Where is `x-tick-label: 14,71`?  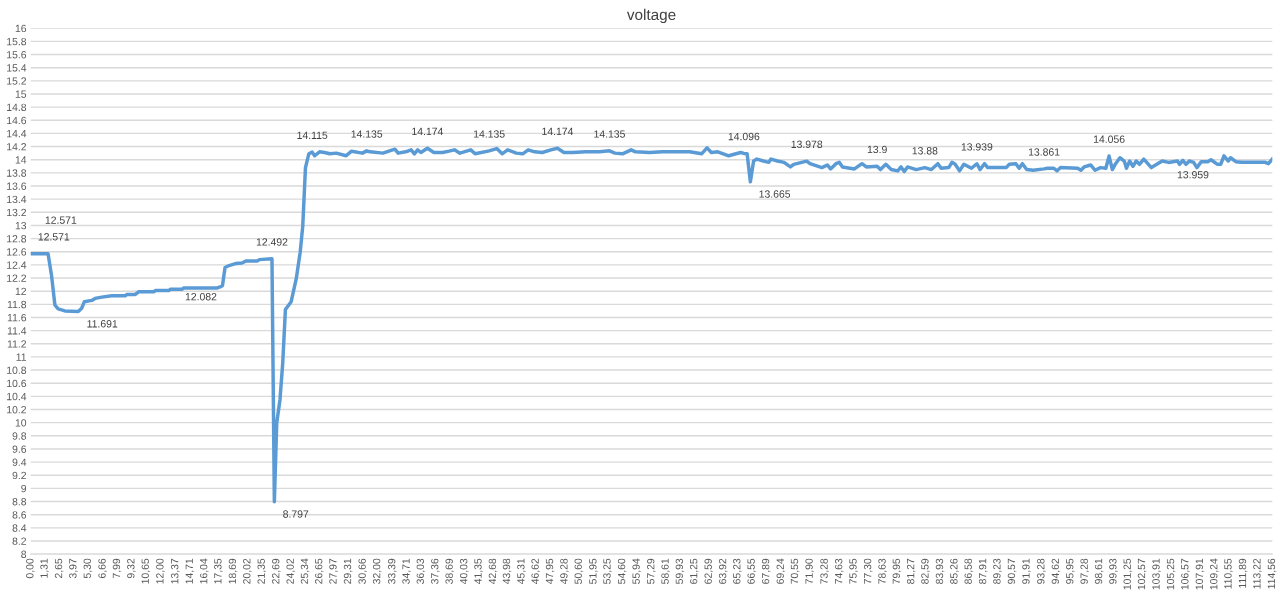 x-tick-label: 14,71 is located at coordinates (190, 571).